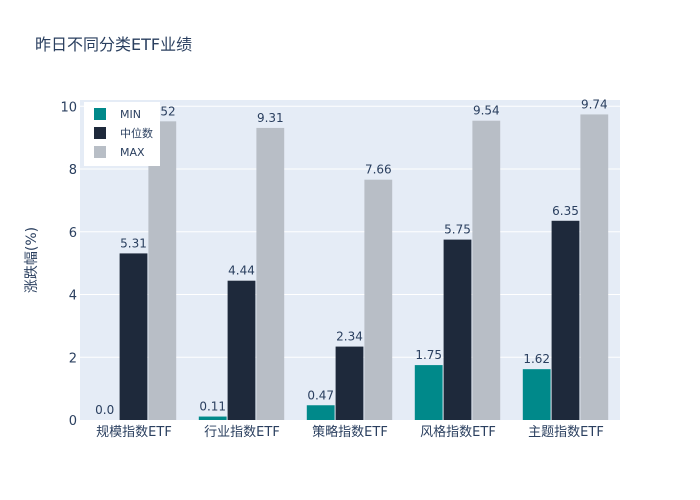 Image resolution: width=700 pixels, height=500 pixels. I want to click on legend-label: MIN, so click(130, 114).